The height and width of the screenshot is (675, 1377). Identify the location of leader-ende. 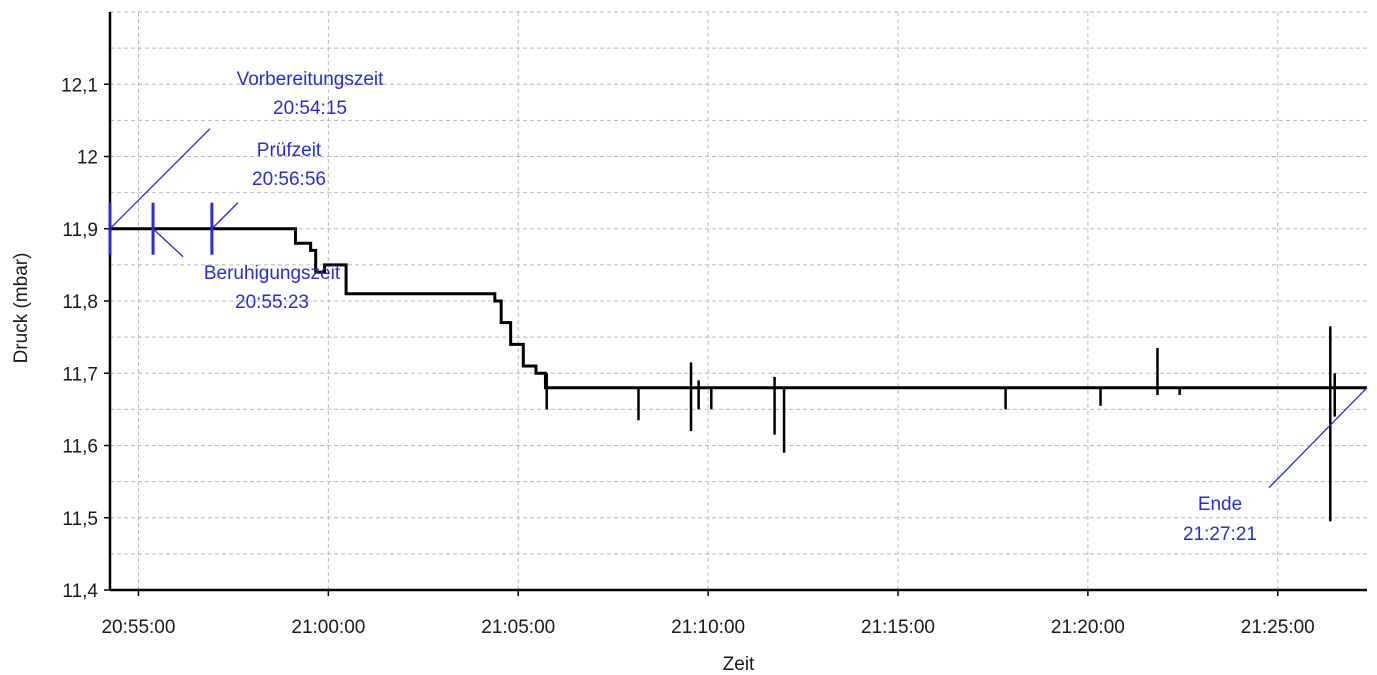
(1318, 438).